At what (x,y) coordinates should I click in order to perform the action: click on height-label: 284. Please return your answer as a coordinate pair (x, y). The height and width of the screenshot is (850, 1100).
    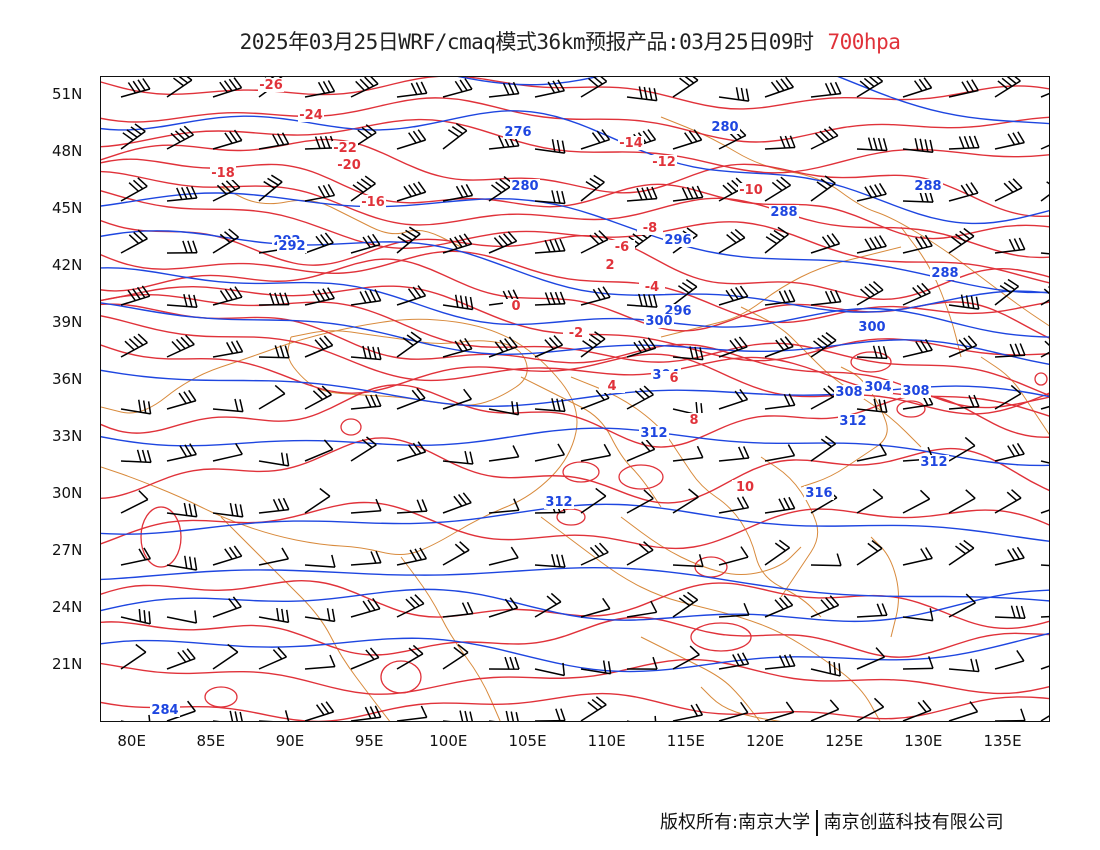
    Looking at the image, I should click on (164, 710).